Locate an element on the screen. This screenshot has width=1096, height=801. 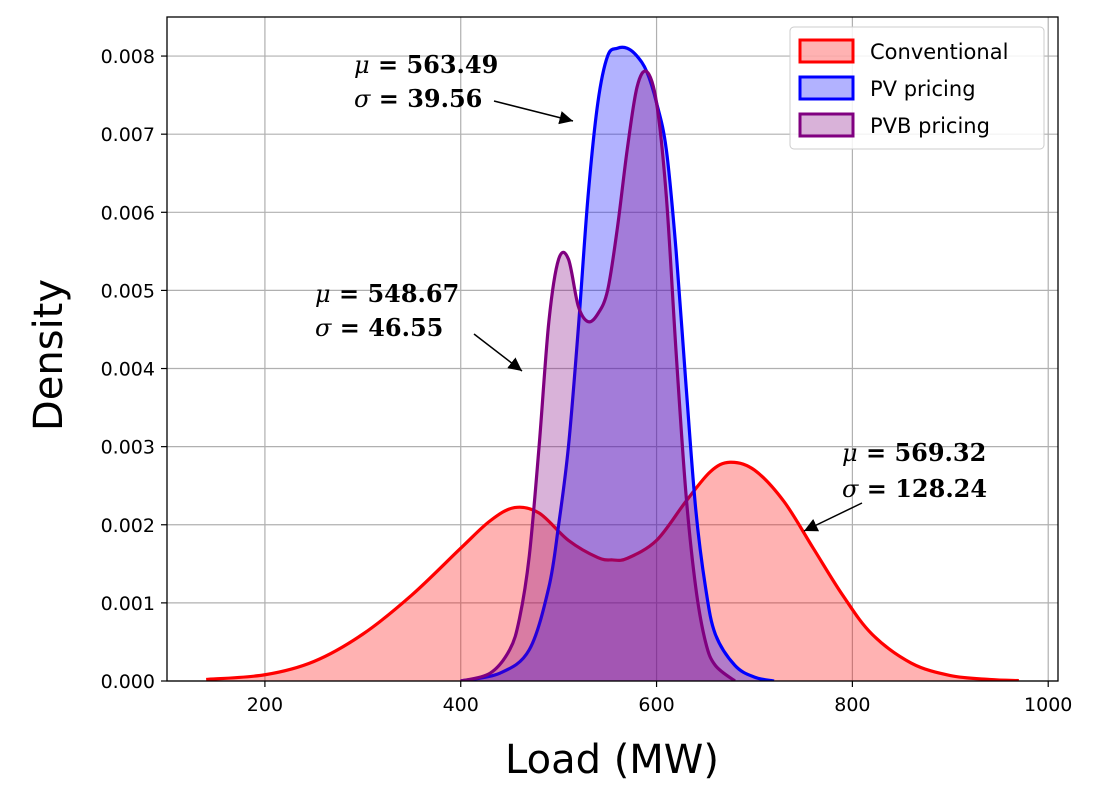
y-axis-label: Density is located at coordinates (49, 355).